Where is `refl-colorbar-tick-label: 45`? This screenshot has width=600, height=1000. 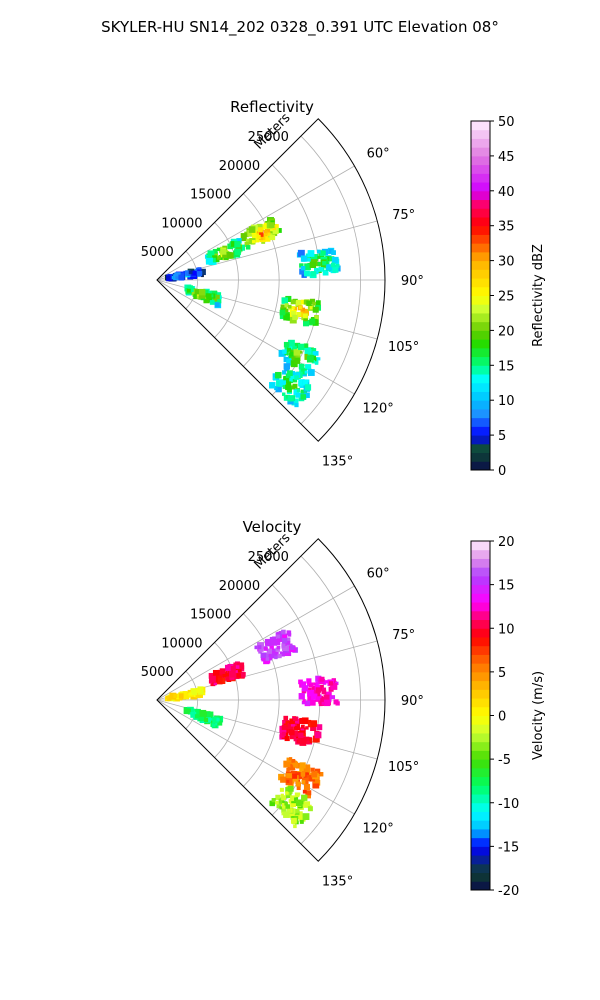 refl-colorbar-tick-label: 45 is located at coordinates (506, 157).